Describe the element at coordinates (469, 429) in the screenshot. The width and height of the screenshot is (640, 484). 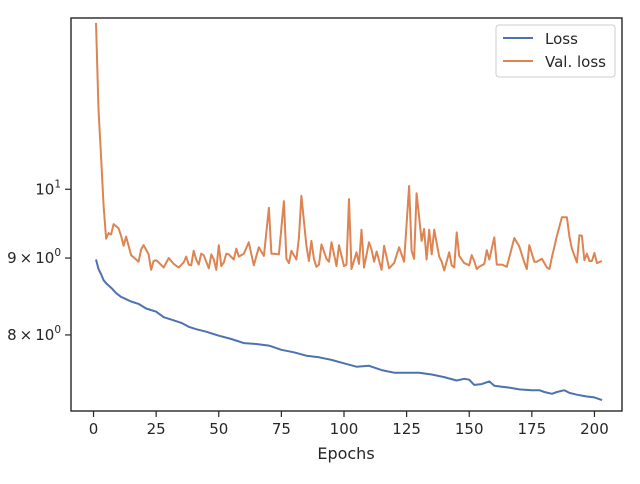
I see `x-tick-label: 150` at that location.